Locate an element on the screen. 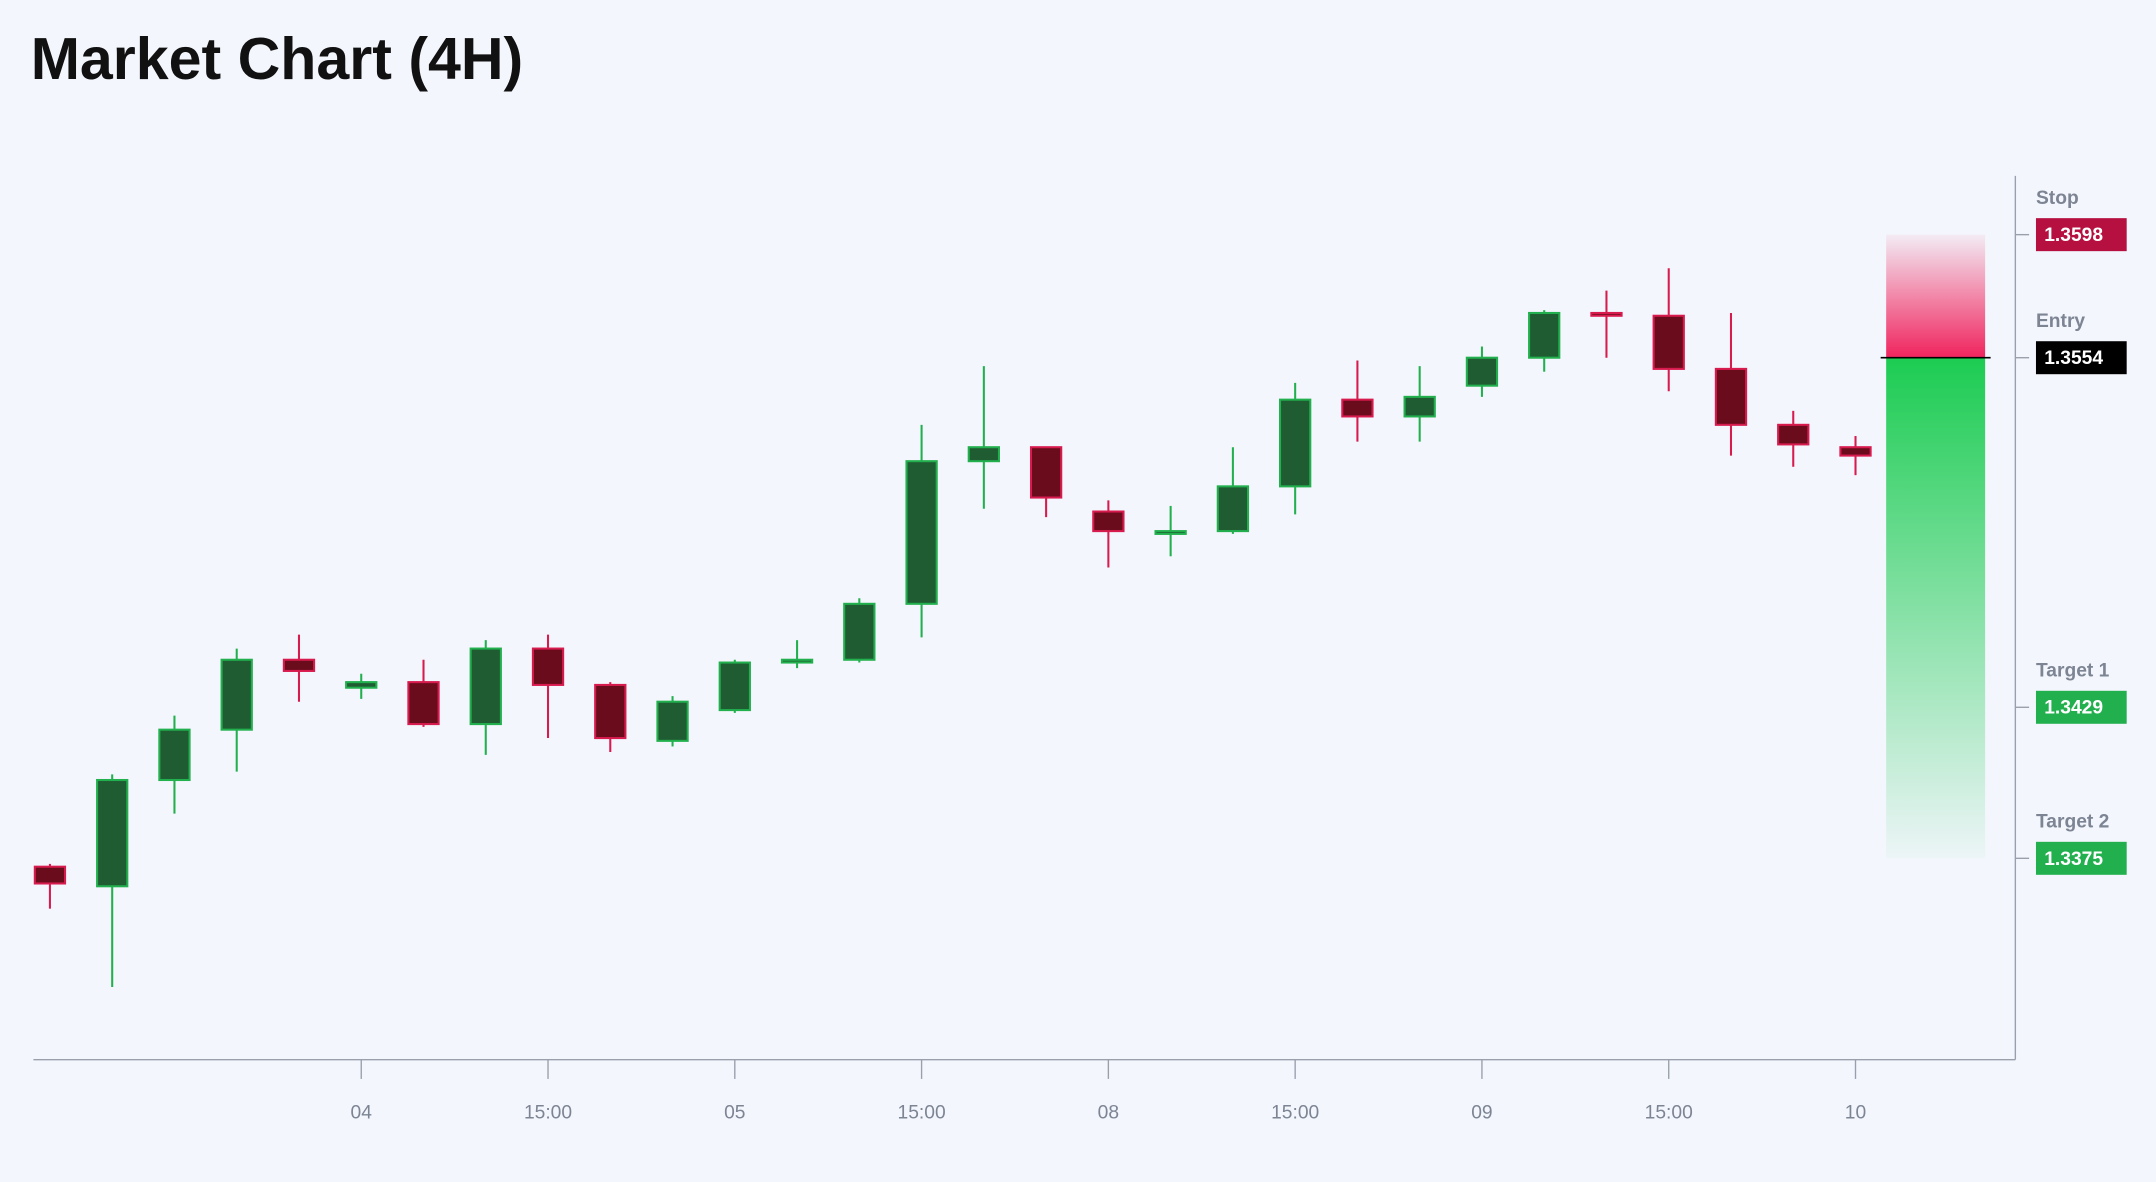 This screenshot has height=1182, width=2156. level-value: 1.3598 is located at coordinates (2073, 235).